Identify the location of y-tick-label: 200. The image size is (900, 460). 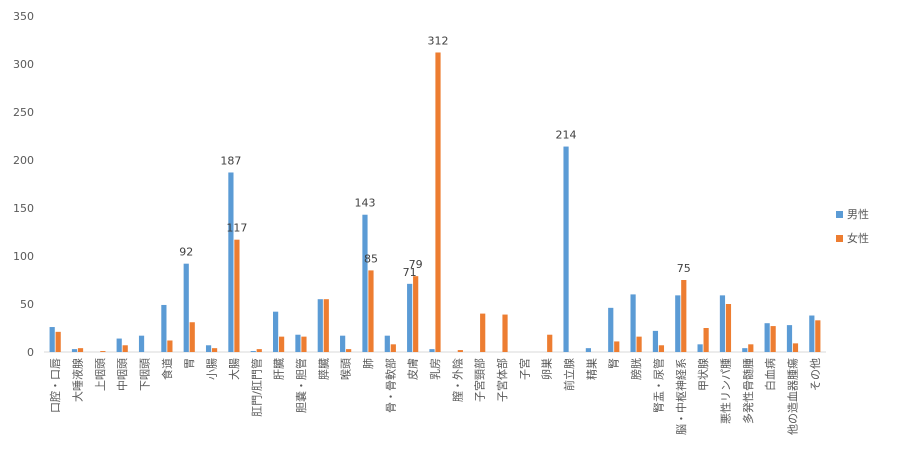
(23, 160).